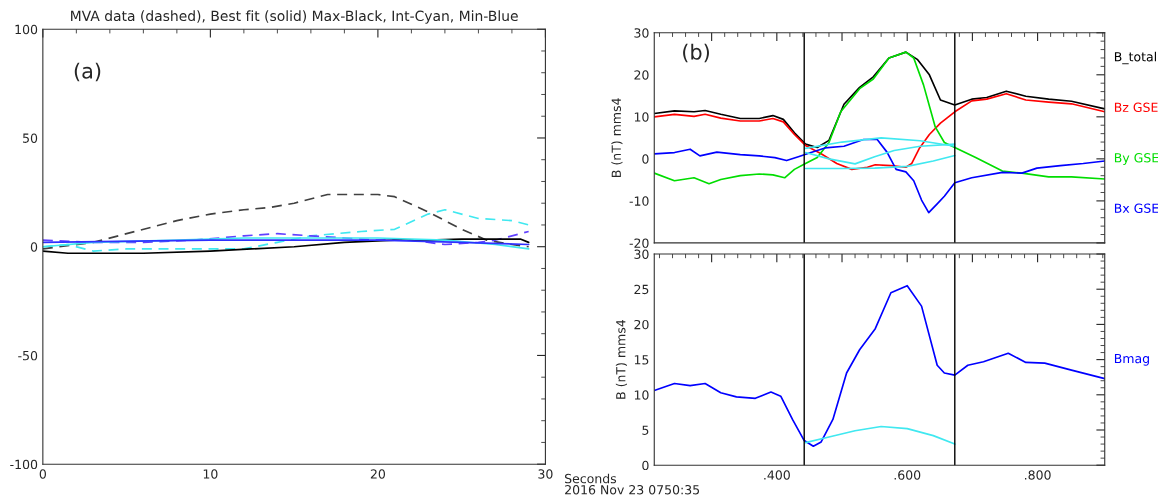 This screenshot has height=504, width=1158. What do you see at coordinates (28, 355) in the screenshot?
I see `y-tick-label: -50` at bounding box center [28, 355].